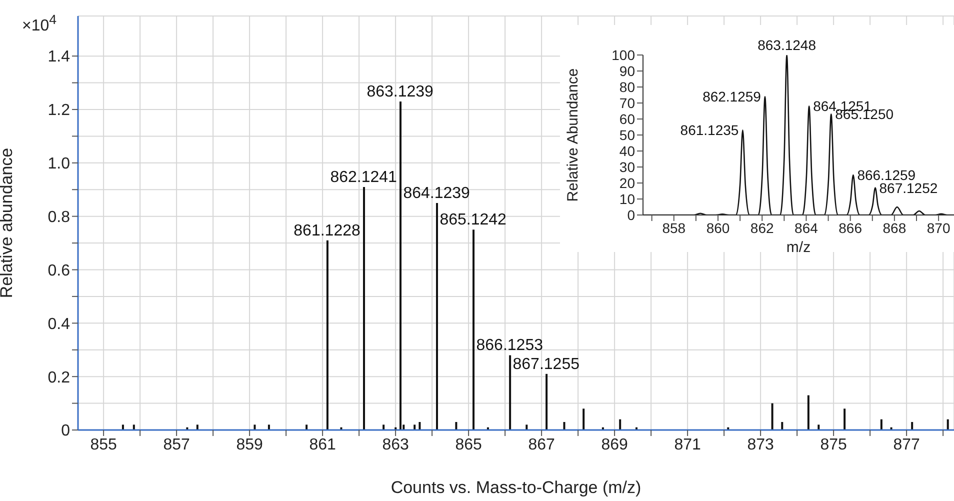 The image size is (954, 501). What do you see at coordinates (938, 228) in the screenshot?
I see `x-tick-label: 870` at bounding box center [938, 228].